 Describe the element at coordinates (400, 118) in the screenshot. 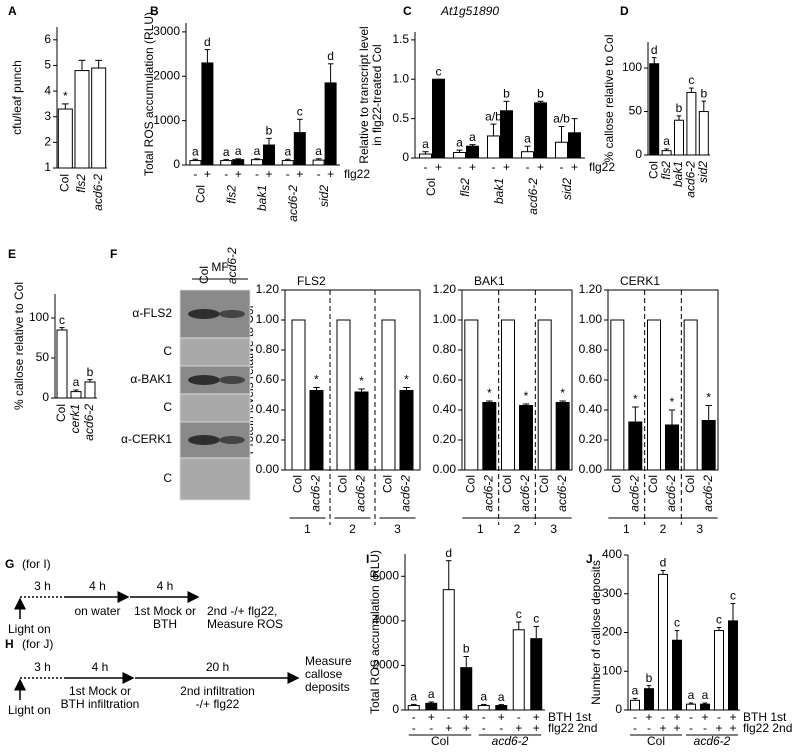

I see `y-tick-label: 0.5` at that location.